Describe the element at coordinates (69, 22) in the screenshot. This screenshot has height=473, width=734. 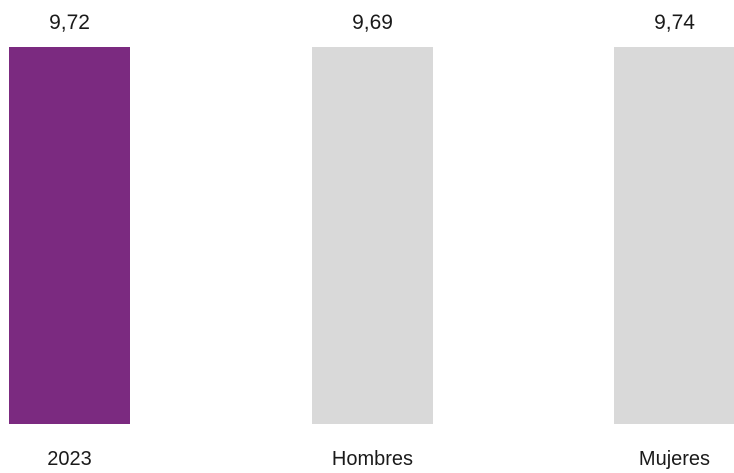
I see `value-label-2023: 9,72` at that location.